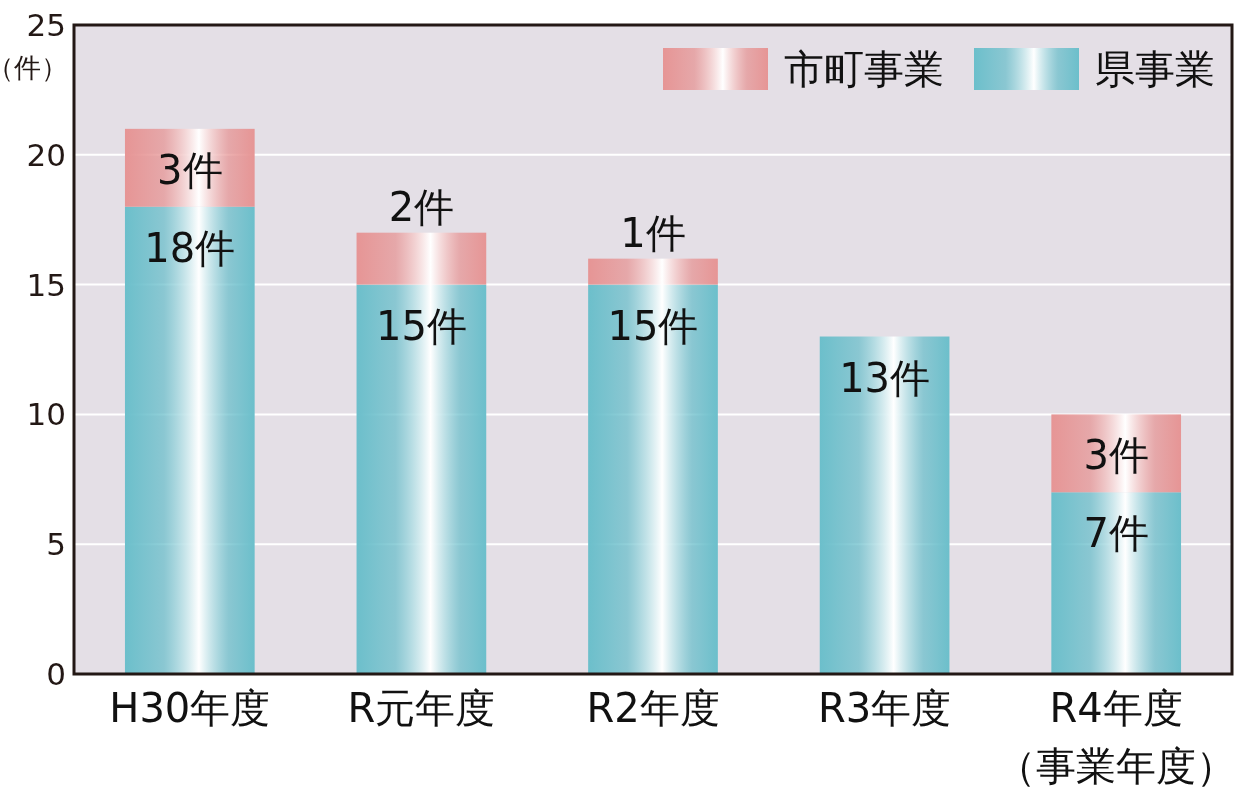 This screenshot has width=1240, height=800. I want to click on x-tick-label: R2年度, so click(653, 708).